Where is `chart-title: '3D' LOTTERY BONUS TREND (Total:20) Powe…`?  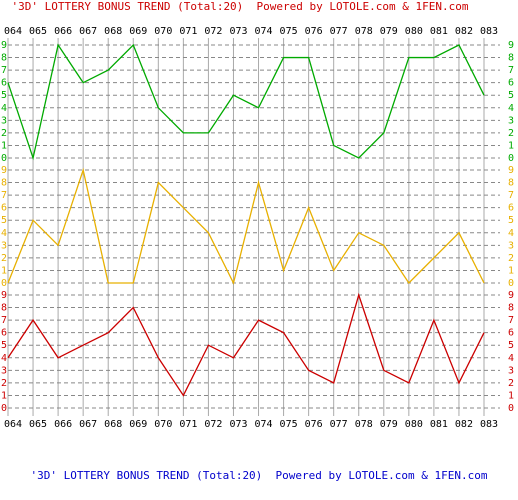
chart-title: '3D' LOTTERY BONUS TREND (Total:20) Powe… is located at coordinates (240, 6).